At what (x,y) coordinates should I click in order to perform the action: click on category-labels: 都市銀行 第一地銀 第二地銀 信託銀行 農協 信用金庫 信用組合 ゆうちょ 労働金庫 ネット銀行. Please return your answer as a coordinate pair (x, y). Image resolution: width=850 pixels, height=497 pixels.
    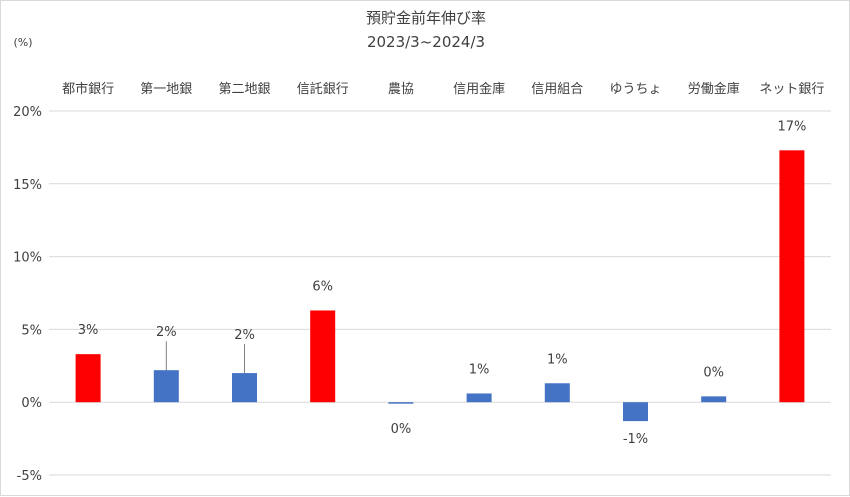
    Looking at the image, I should click on (443, 89).